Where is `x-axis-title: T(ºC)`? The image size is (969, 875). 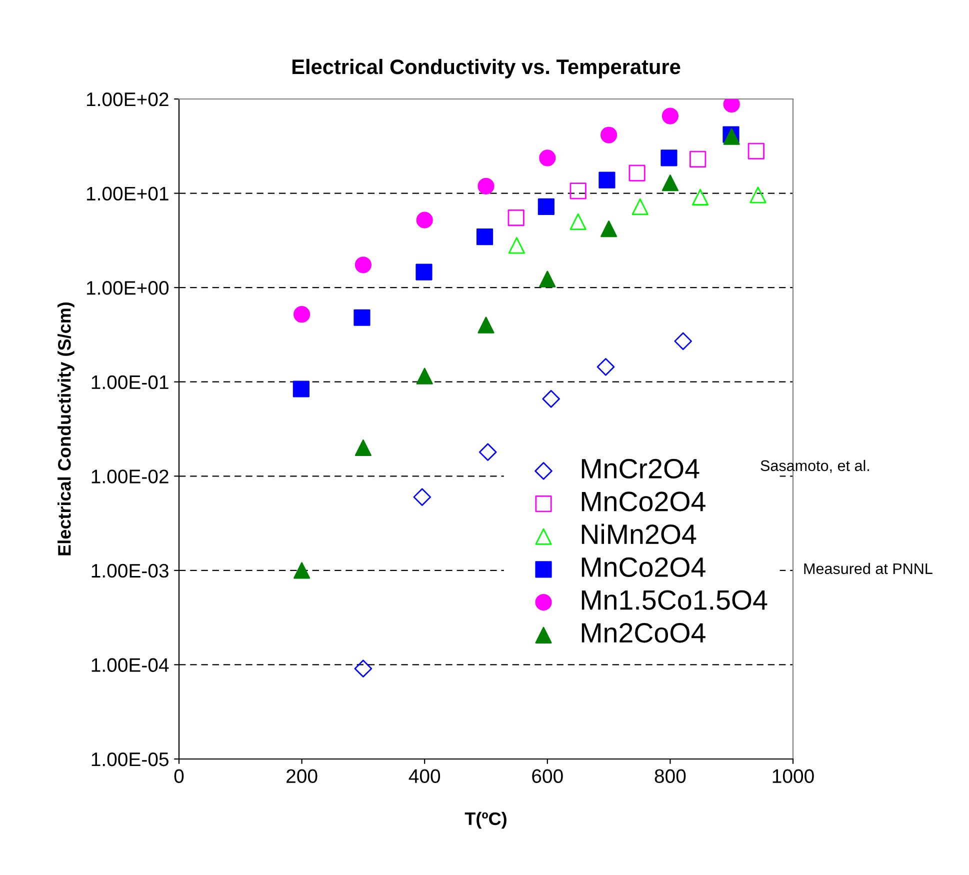
x-axis-title: T(ºC) is located at coordinates (485, 820).